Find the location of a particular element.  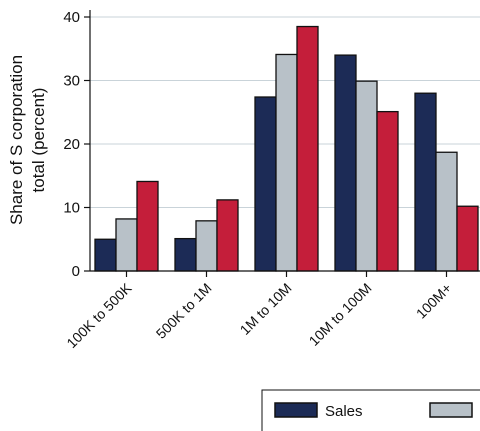

legend-swatch-sales is located at coordinates (296, 410).